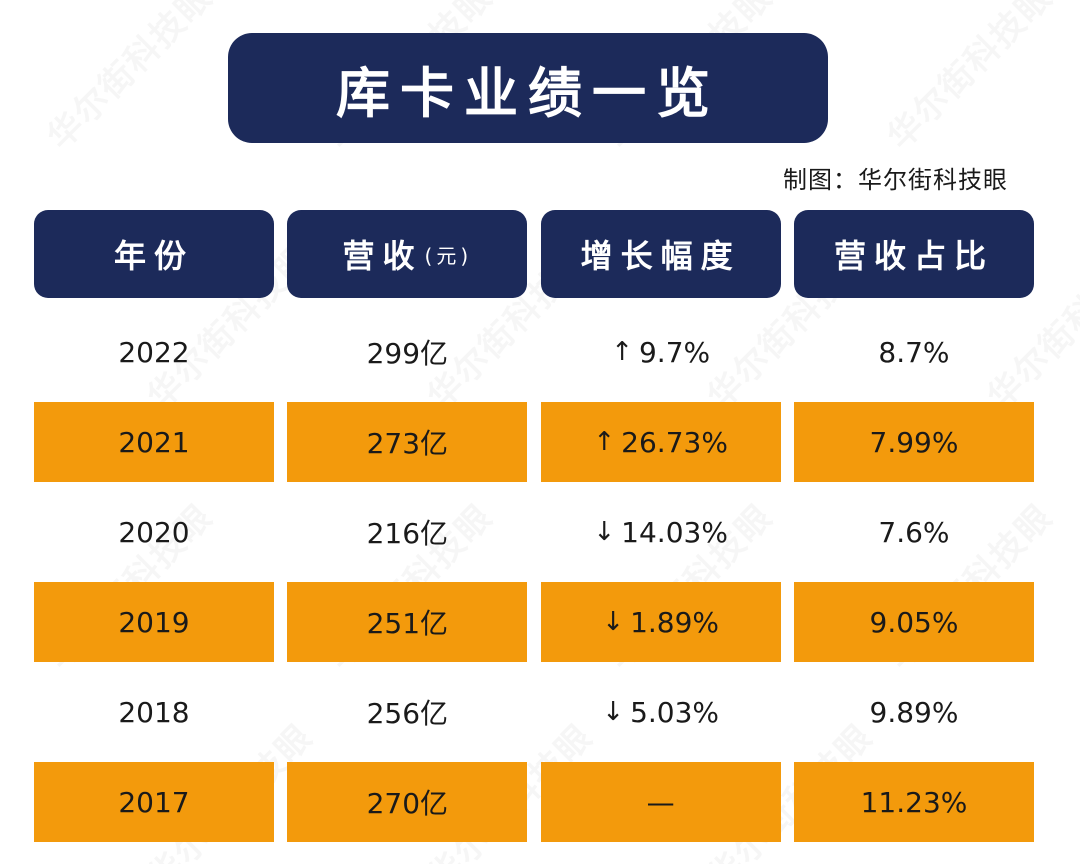  I want to click on cell-growth: ↓ 14.03%, so click(661, 532).